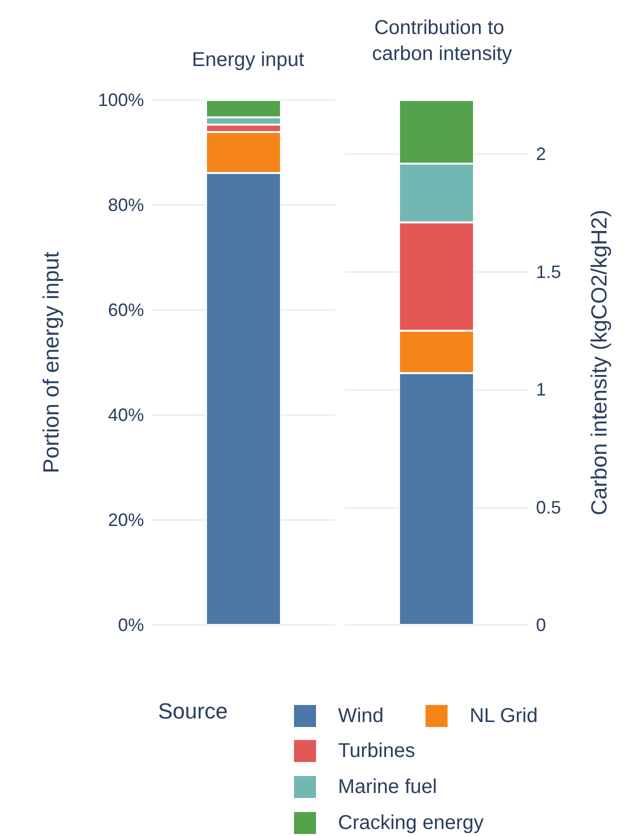 This screenshot has height=836, width=631. What do you see at coordinates (121, 100) in the screenshot?
I see `y-tick-label: 100%` at bounding box center [121, 100].